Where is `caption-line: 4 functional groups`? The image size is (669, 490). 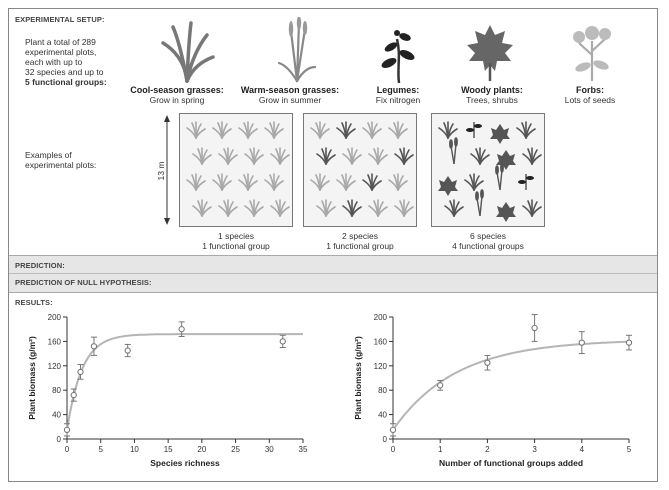 caption-line: 4 functional groups is located at coordinates (488, 246).